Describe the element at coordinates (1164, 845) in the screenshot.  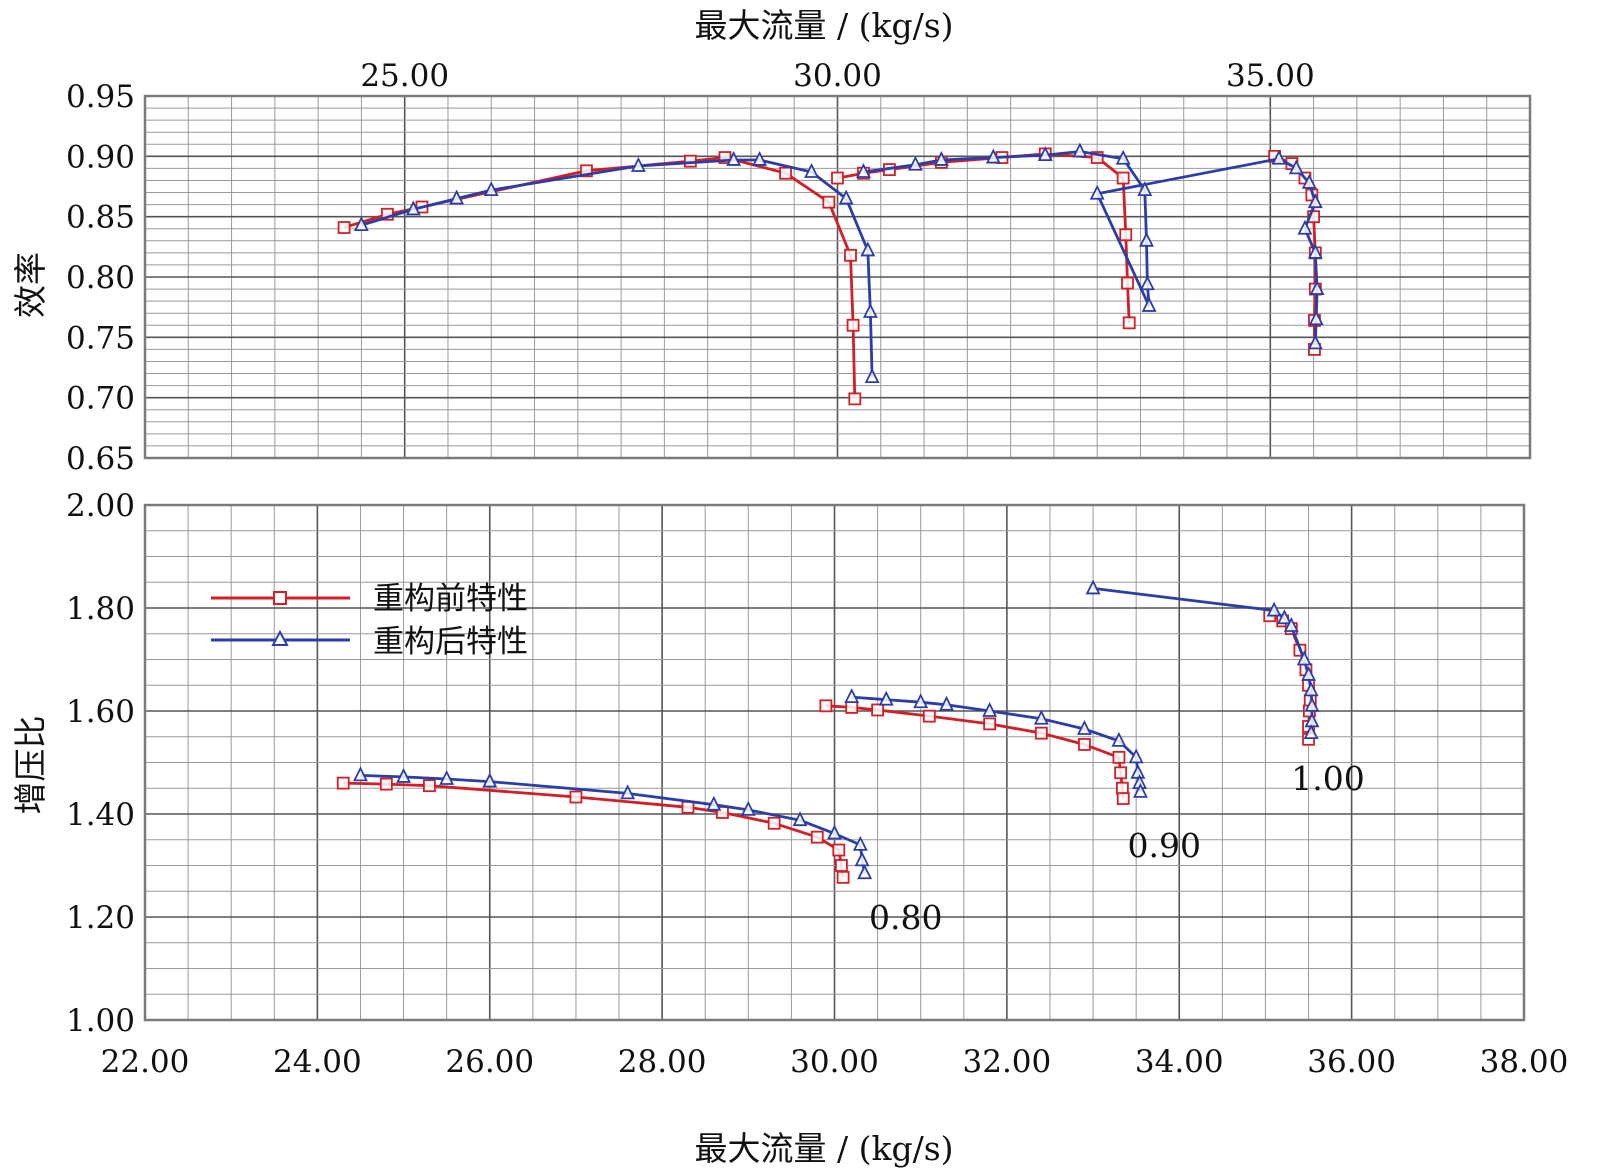
I see `speed-line-label: 0.90` at that location.